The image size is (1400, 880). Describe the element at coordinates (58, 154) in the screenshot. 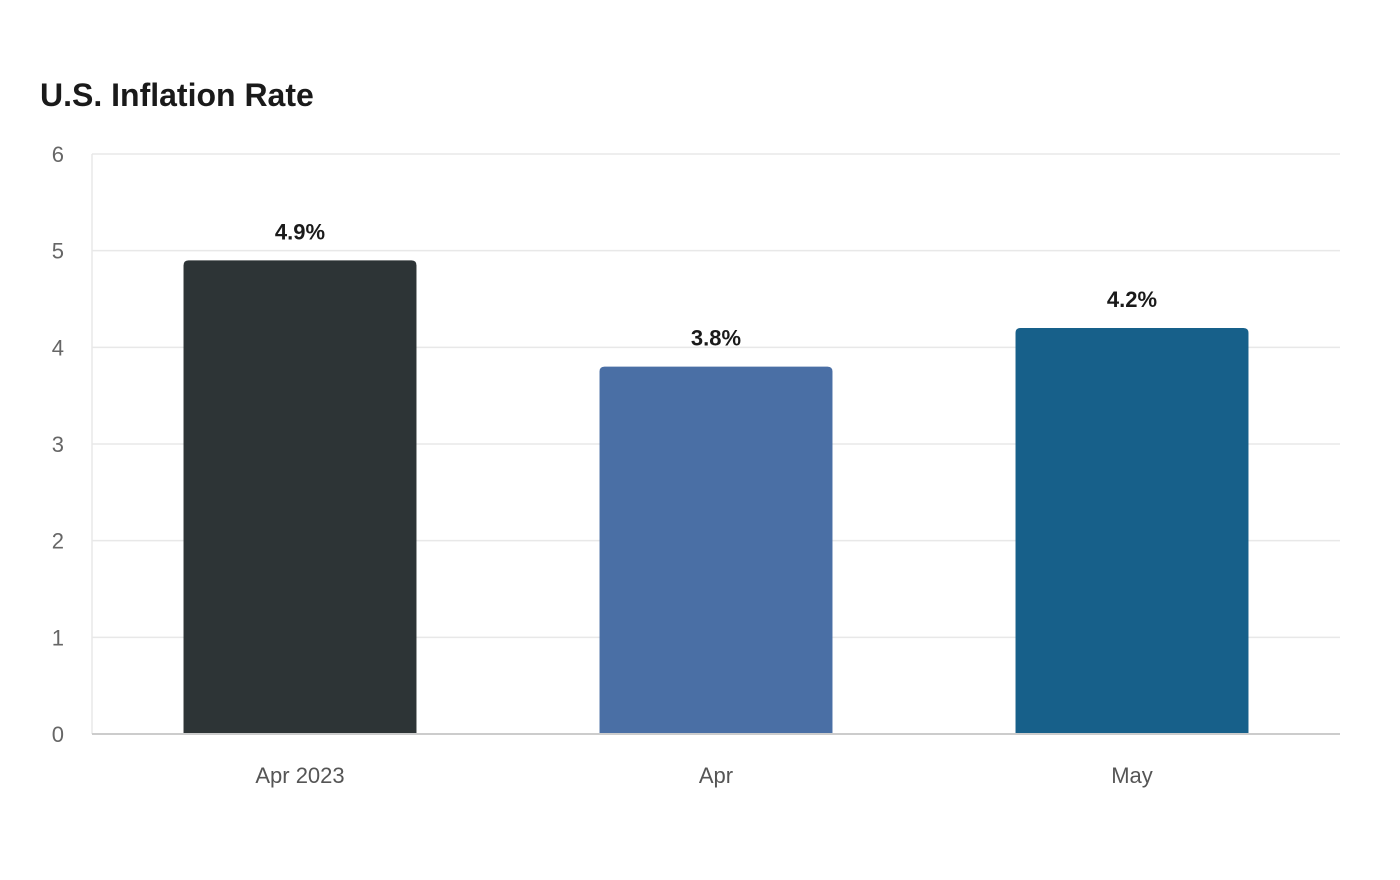

I see `y-tick-label-6: 6` at that location.